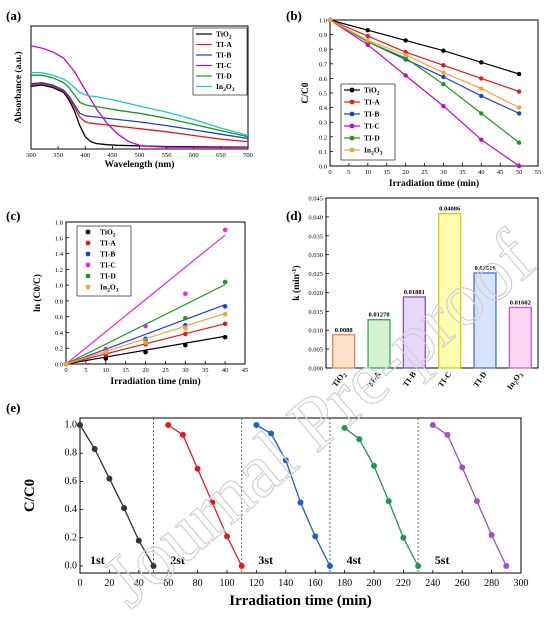 Image resolution: width=553 pixels, height=627 pixels. What do you see at coordinates (205, 370) in the screenshot?
I see `x-tick-label: 35` at bounding box center [205, 370].